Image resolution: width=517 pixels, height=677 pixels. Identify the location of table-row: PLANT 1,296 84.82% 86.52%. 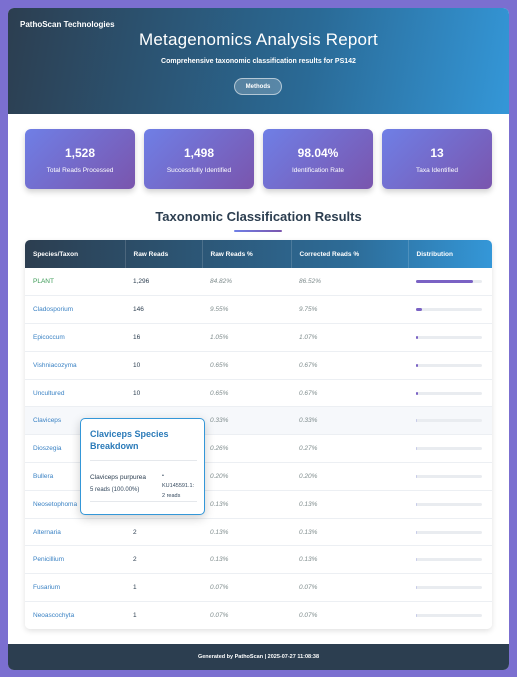
(258, 282).